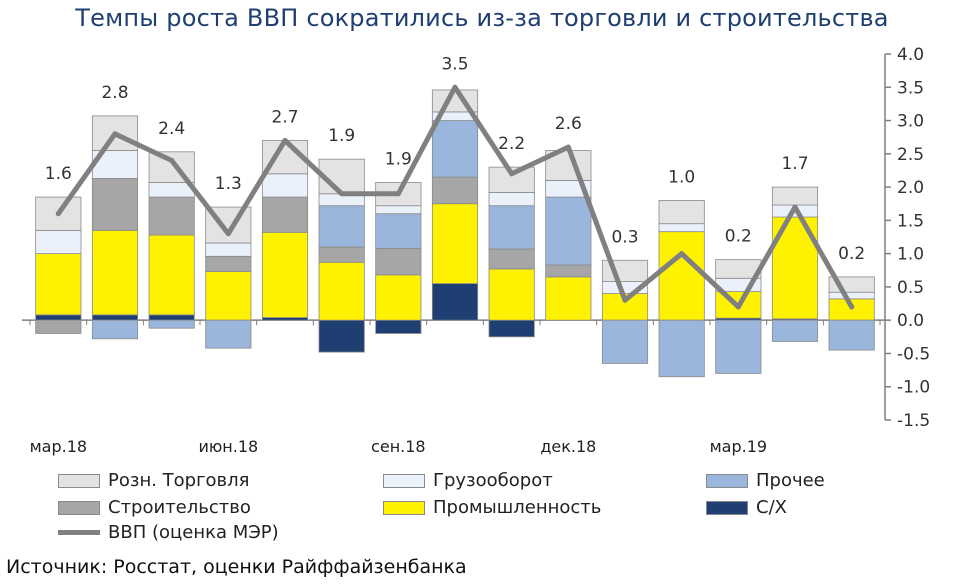 The height and width of the screenshot is (587, 964). Describe the element at coordinates (913, 421) in the screenshot. I see `y-tick-label: -1.5` at that location.